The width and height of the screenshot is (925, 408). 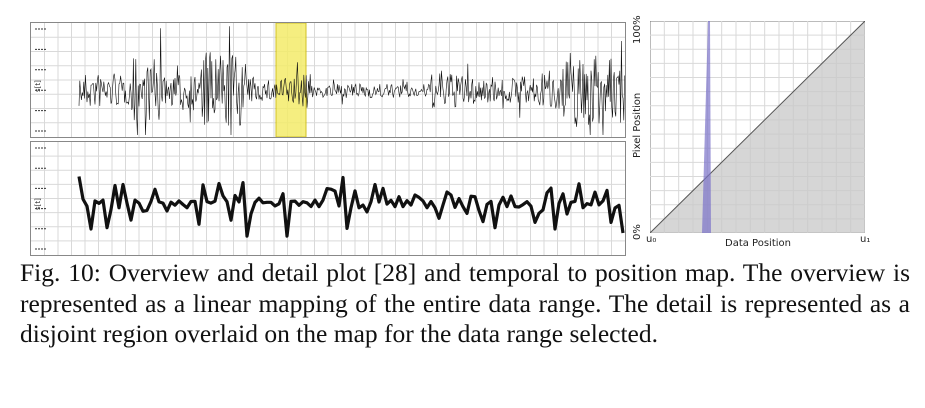 I want to click on selected-range-highlight, so click(x=291, y=80).